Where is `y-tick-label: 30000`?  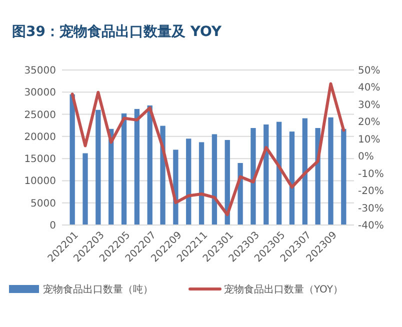
y-tick-label: 30000 is located at coordinates (40, 93).